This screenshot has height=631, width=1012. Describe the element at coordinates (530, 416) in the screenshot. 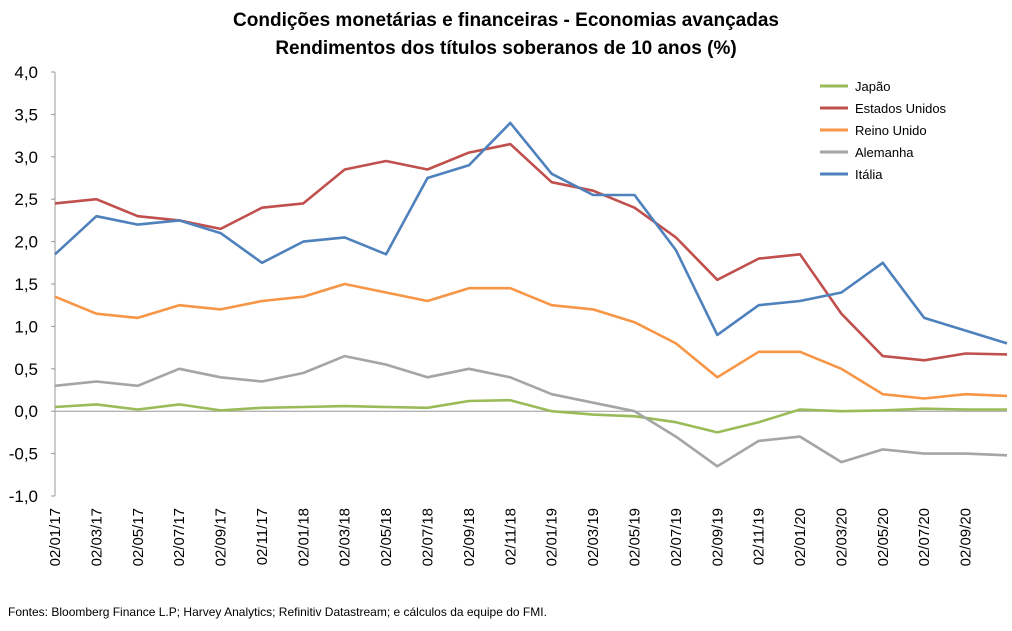

I see `series-line-japao` at that location.